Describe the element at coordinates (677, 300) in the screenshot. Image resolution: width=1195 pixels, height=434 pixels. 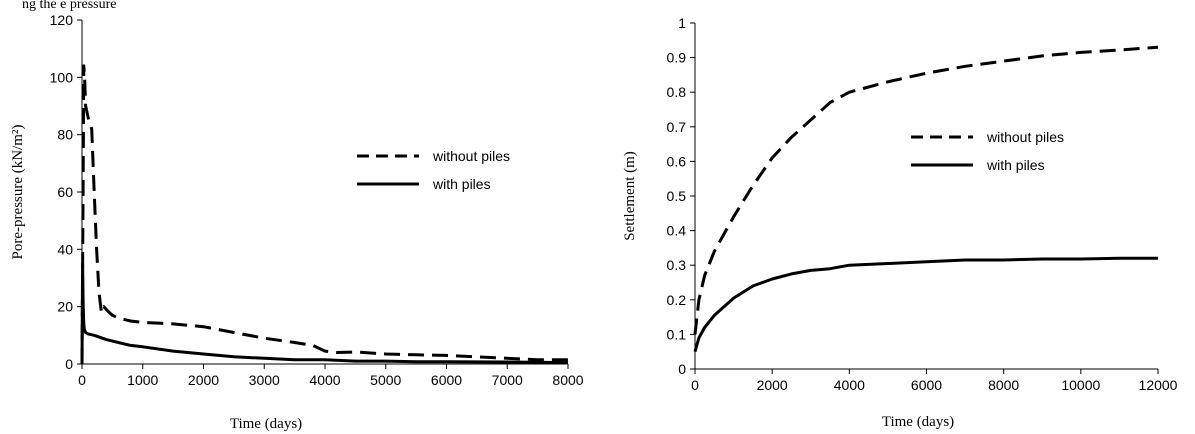
I see `y-tick-label: 0.2` at that location.